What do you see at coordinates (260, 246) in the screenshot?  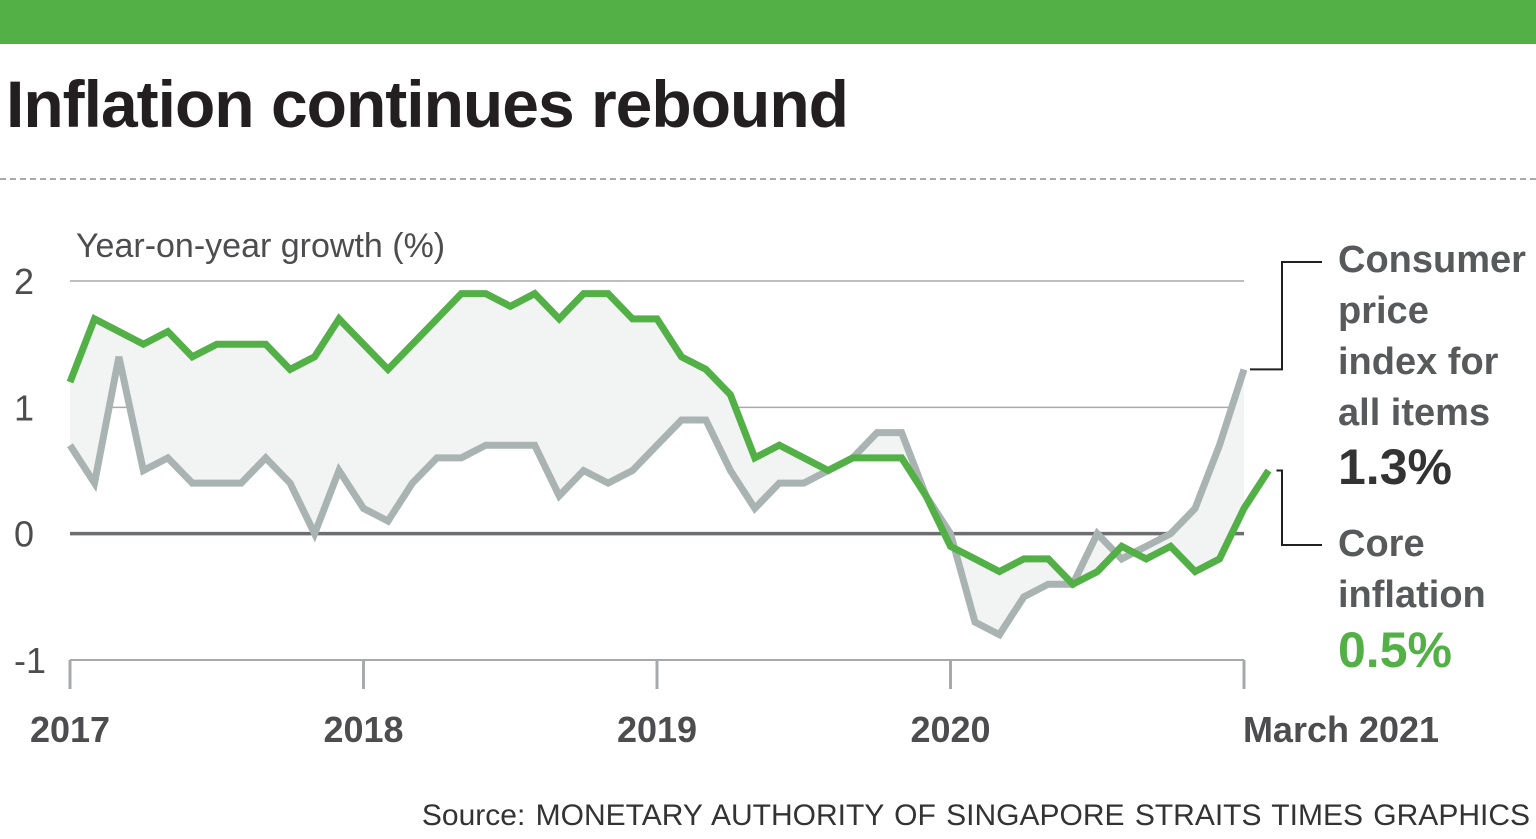 I see `y-axis-label: Year-on-year growth (%)` at bounding box center [260, 246].